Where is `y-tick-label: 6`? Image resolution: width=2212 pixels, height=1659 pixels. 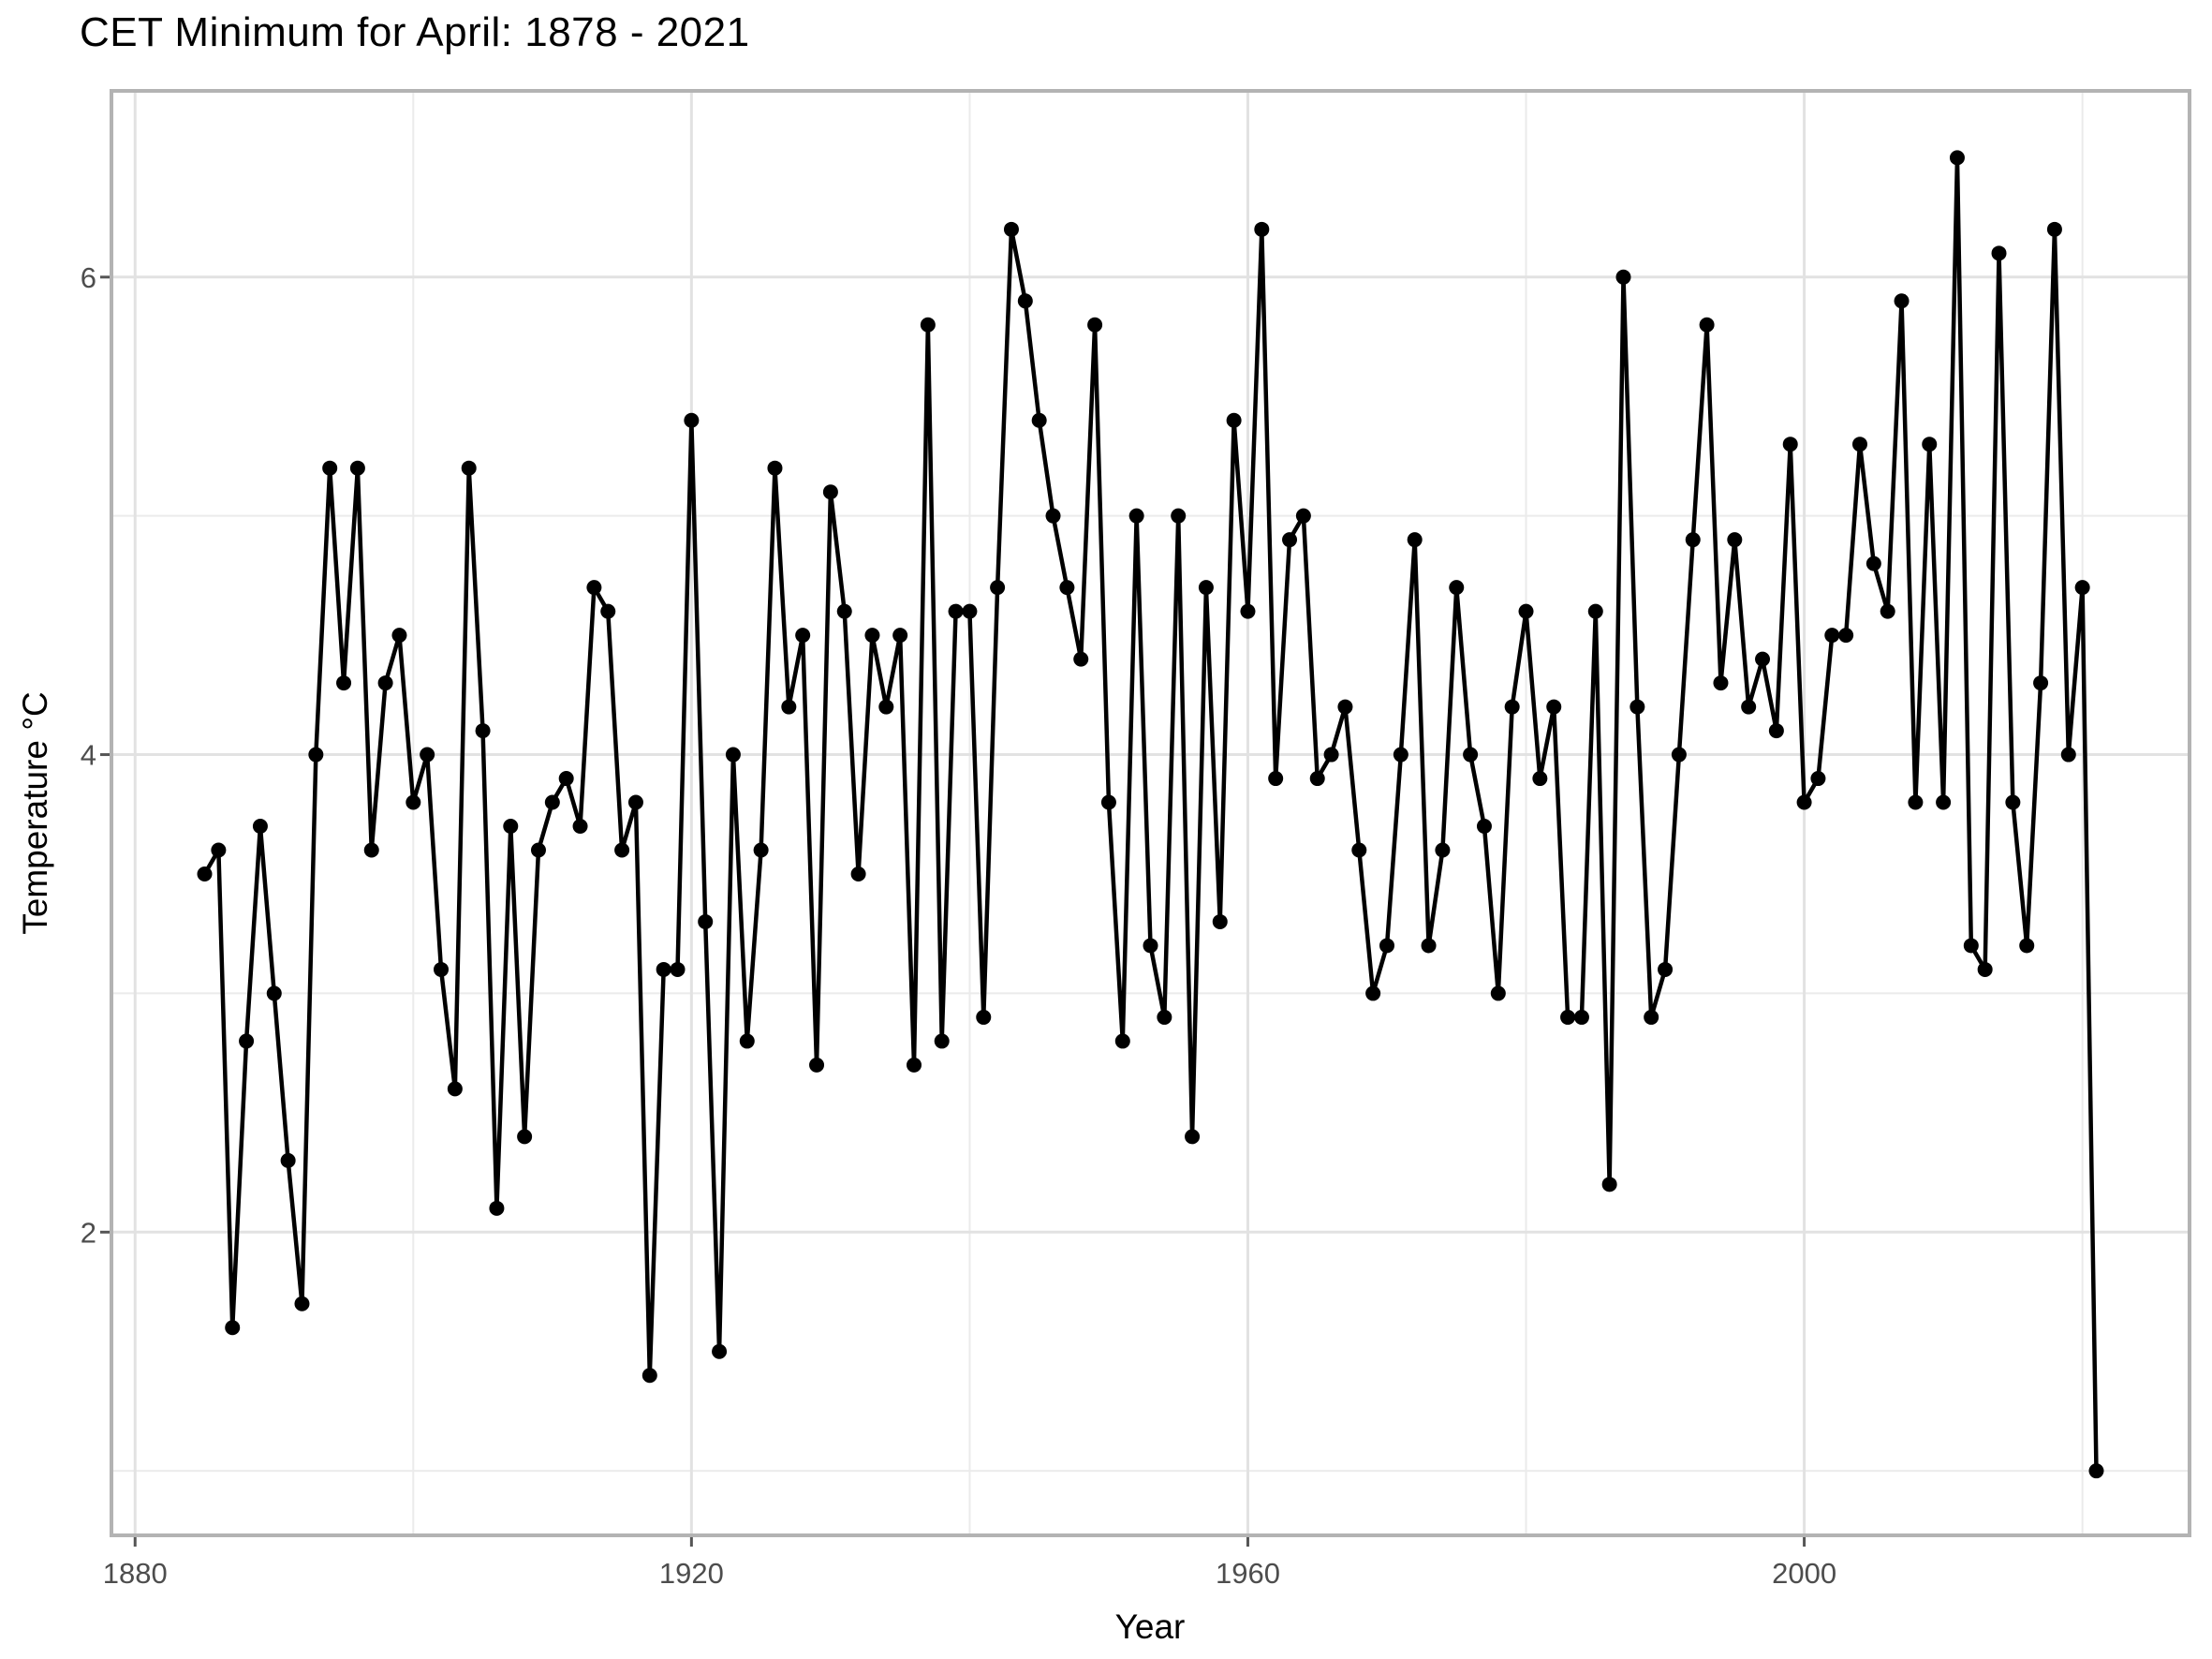
y-tick-label: 6 is located at coordinates (89, 278).